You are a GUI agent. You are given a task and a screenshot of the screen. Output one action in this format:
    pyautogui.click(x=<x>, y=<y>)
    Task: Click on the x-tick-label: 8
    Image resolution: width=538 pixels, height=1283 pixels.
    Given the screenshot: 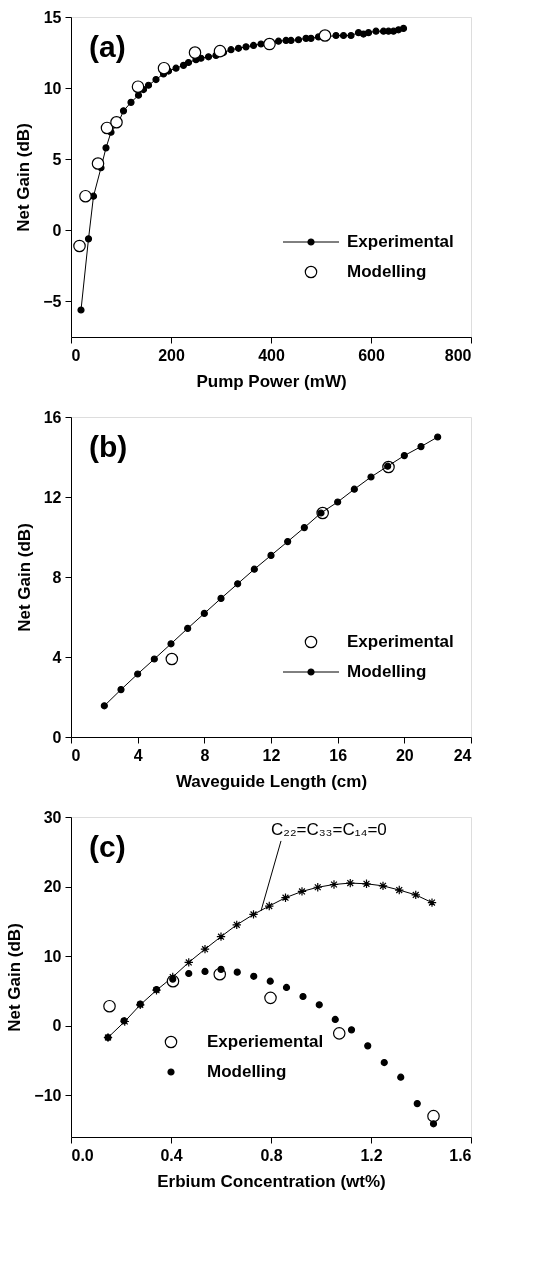 What is the action you would take?
    pyautogui.click(x=205, y=755)
    